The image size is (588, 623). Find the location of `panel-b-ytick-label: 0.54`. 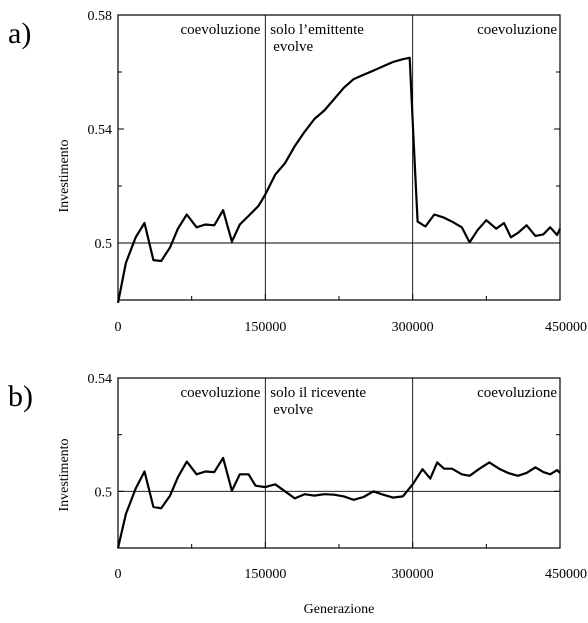

panel-b-ytick-label: 0.54 is located at coordinates (100, 379).